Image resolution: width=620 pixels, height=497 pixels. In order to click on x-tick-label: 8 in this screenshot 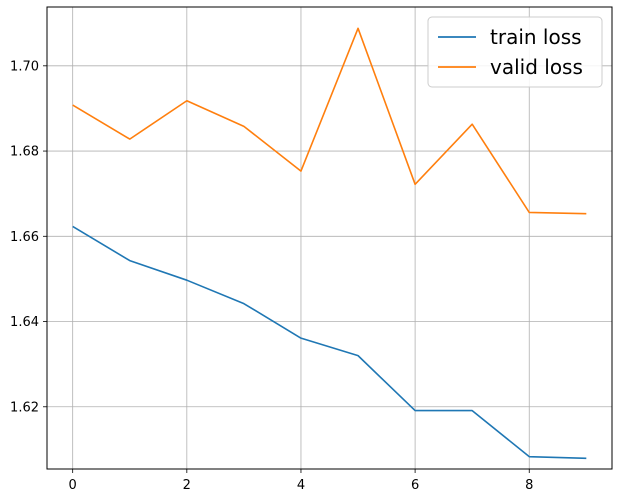, I will do `click(529, 485)`.